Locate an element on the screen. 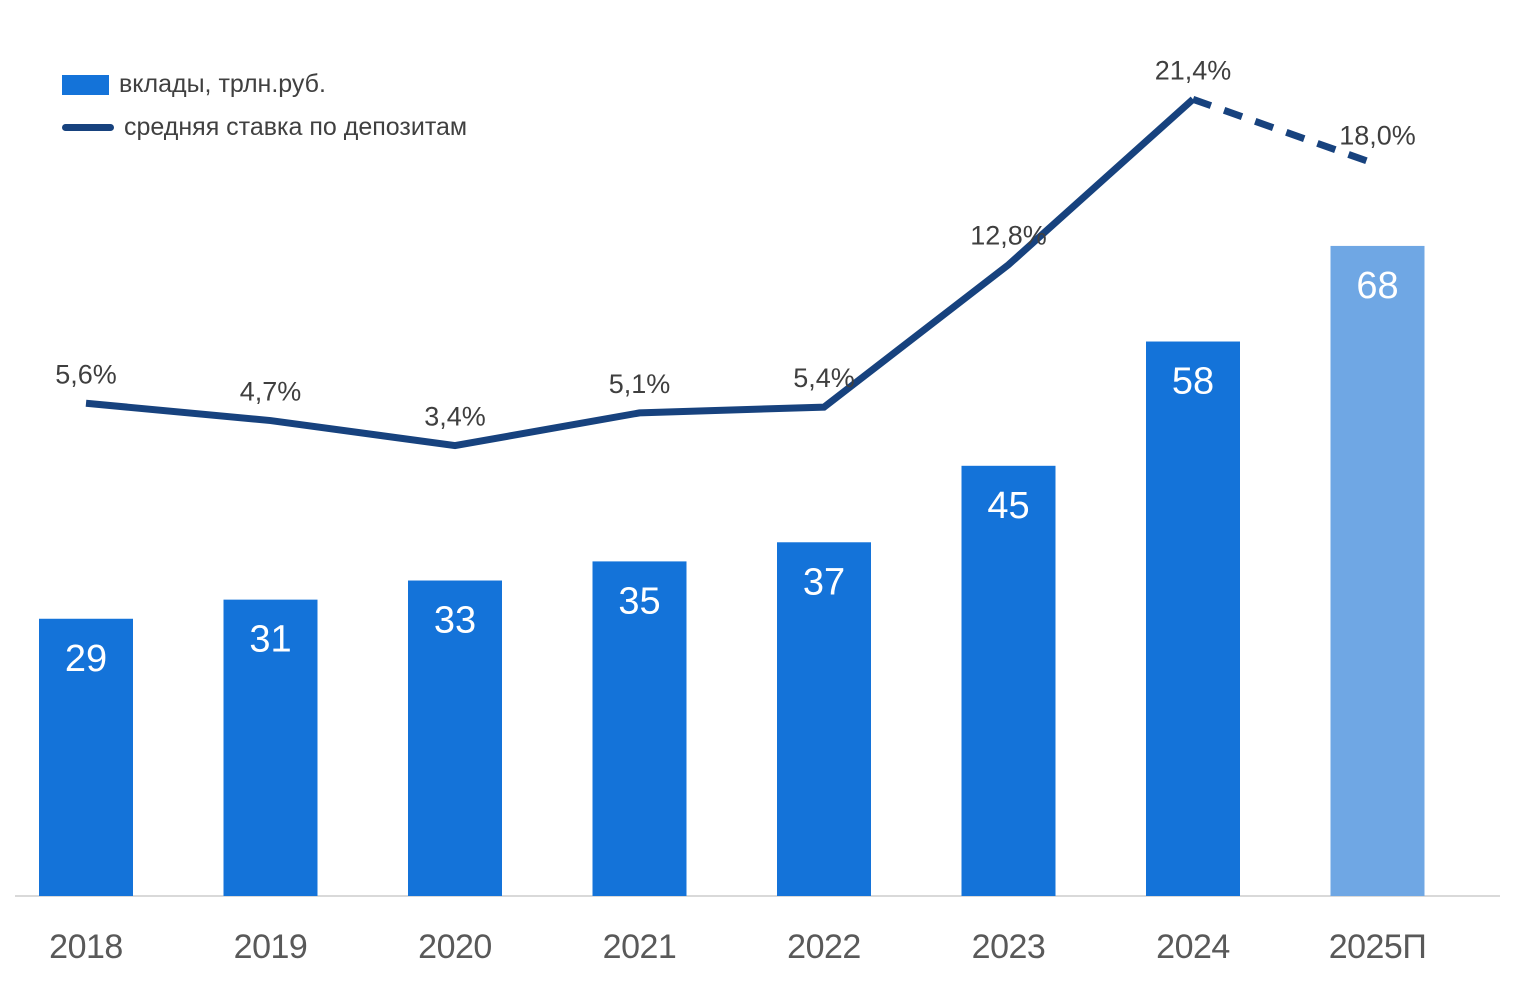  legend-label-rate: средняя ставка по депозитам is located at coordinates (296, 127).